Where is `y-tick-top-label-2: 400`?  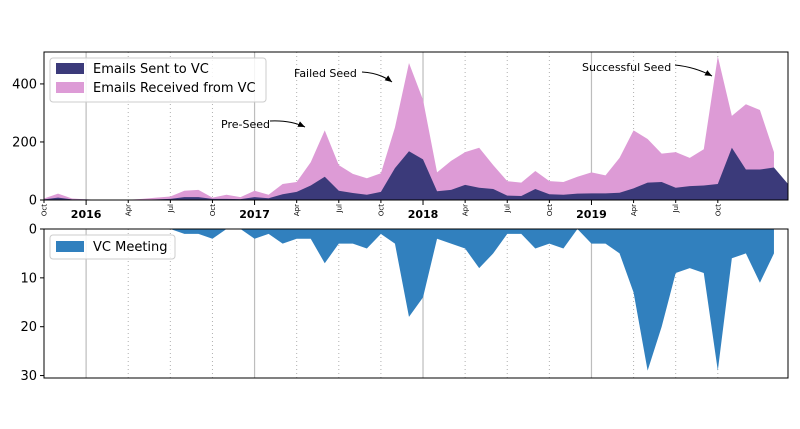
y-tick-top-label-2: 400 is located at coordinates (24, 84).